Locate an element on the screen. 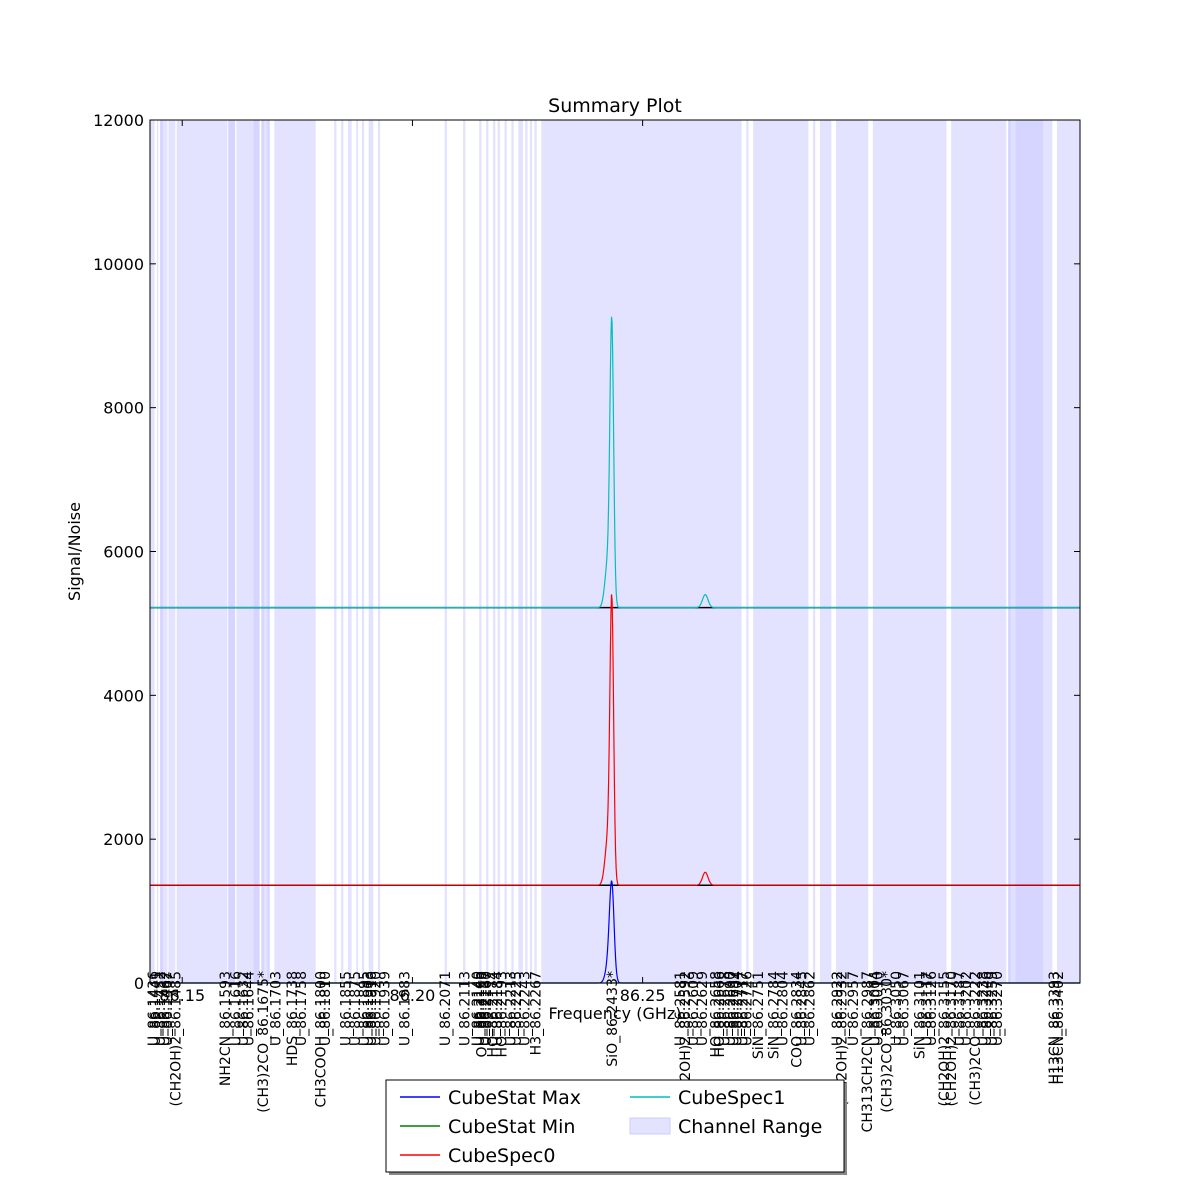 The width and height of the screenshot is (1200, 1200). line-label: U_86.2160 is located at coordinates (487, 1008).